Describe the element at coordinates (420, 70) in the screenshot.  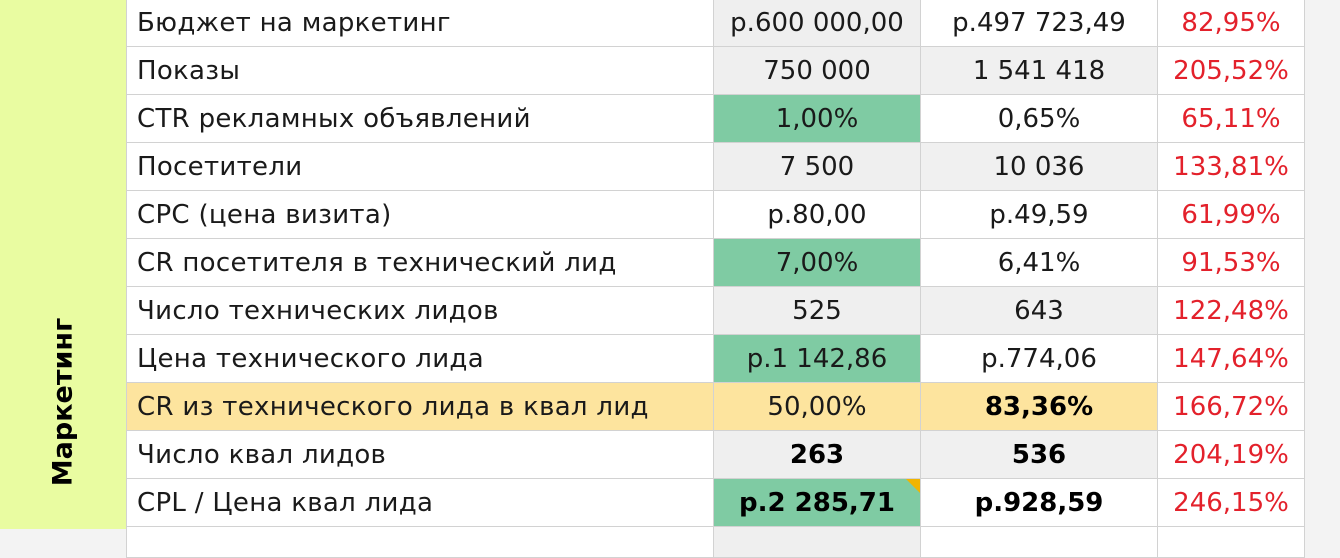
I see `metric-name-cell: Показы` at that location.